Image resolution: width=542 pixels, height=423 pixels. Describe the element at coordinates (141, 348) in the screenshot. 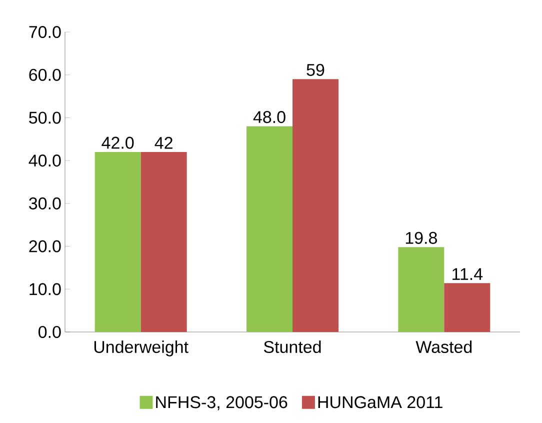

I see `x-tick-label: Underweight` at that location.